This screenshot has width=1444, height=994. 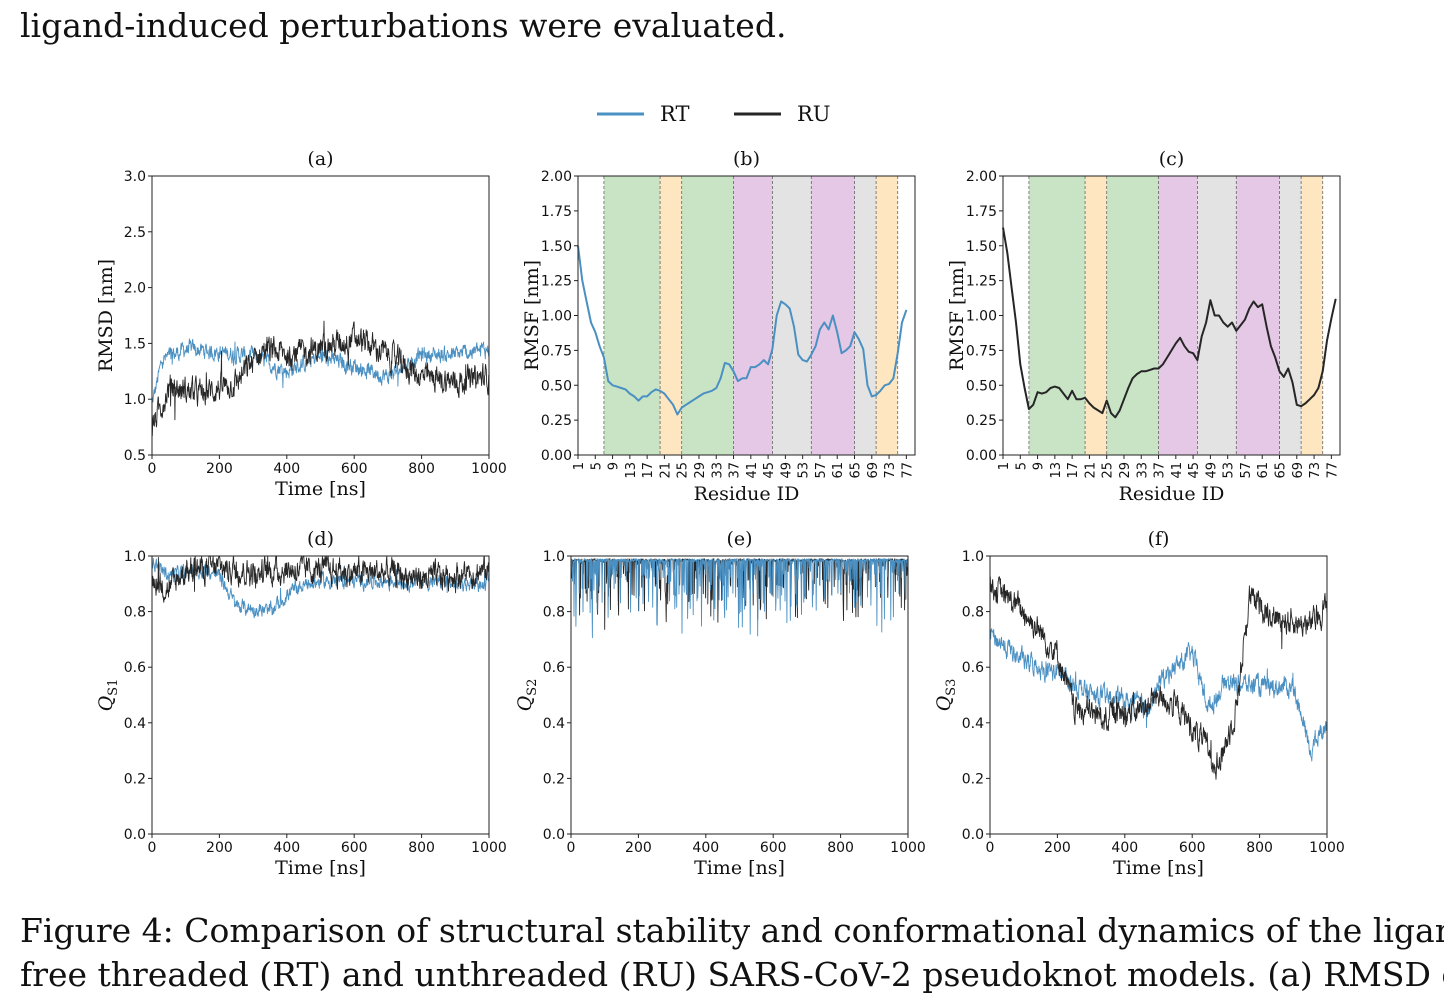 I want to click on x-tick-label: 69, so click(x=873, y=470).